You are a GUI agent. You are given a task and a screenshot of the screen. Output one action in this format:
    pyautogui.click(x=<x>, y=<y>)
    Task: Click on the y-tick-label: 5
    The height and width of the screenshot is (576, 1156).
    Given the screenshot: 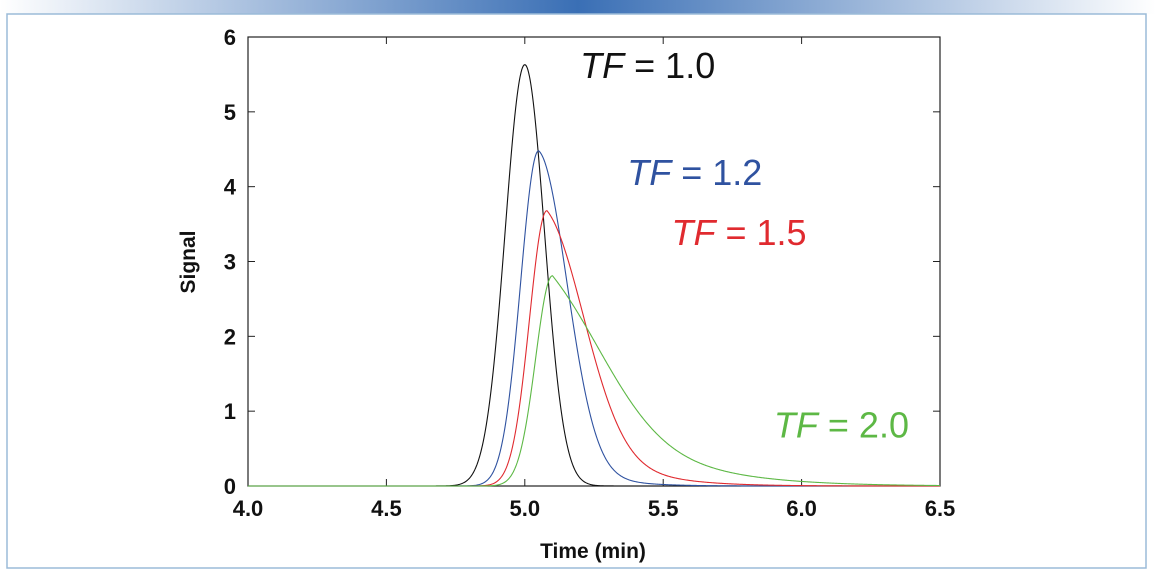 What is the action you would take?
    pyautogui.click(x=230, y=112)
    